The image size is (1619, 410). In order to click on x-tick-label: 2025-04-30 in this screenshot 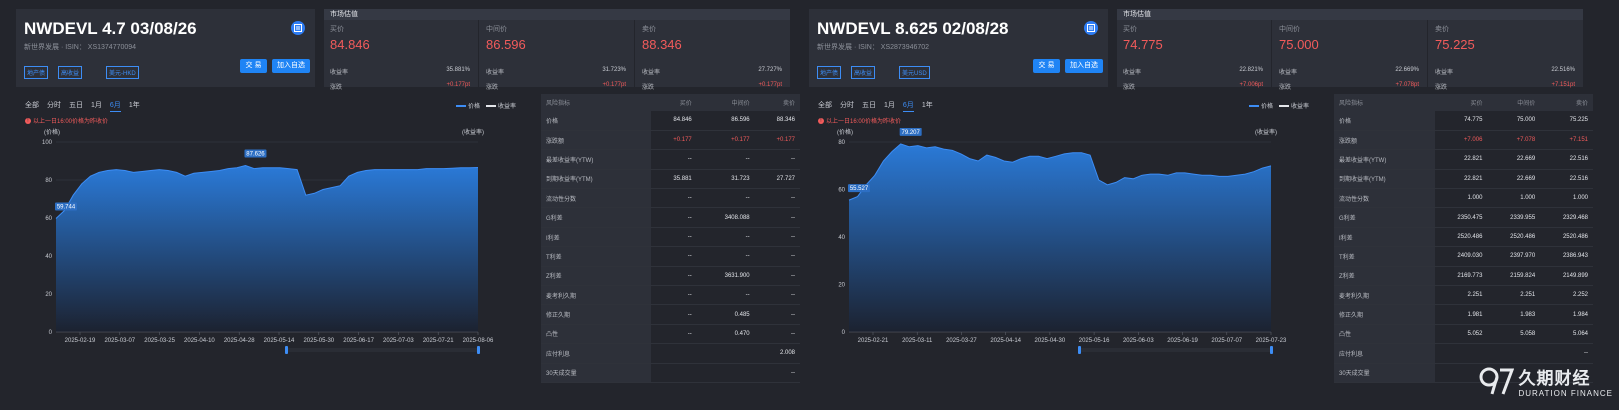, I will do `click(1050, 341)`.